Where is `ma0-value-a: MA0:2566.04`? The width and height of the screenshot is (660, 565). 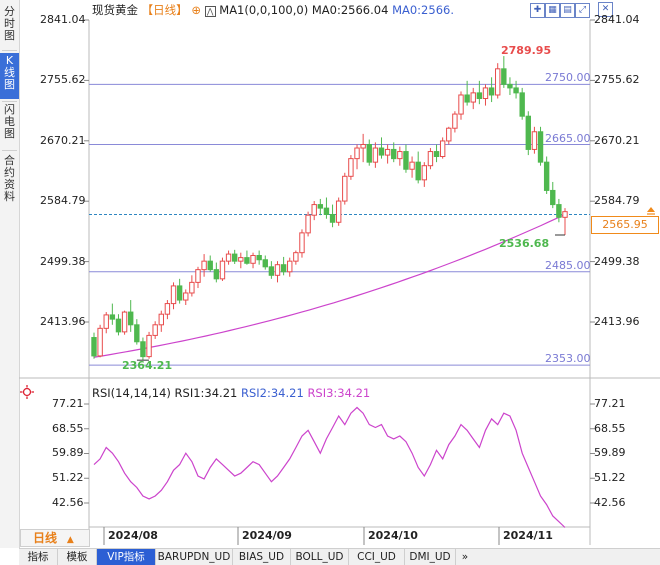 ma0-value-a: MA0:2566.04 is located at coordinates (350, 10).